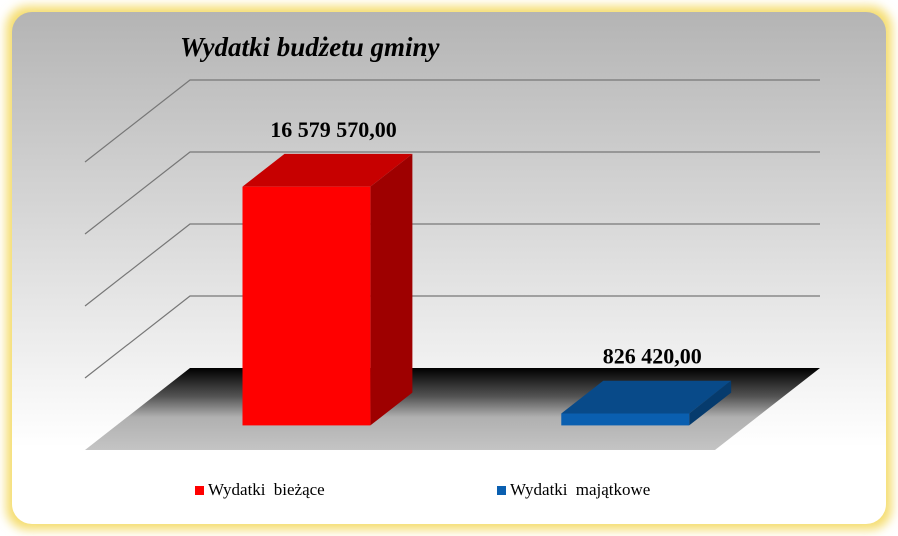 The height and width of the screenshot is (536, 898). Describe the element at coordinates (310, 47) in the screenshot. I see `chart-title: Wydatki budżetu gminy` at that location.